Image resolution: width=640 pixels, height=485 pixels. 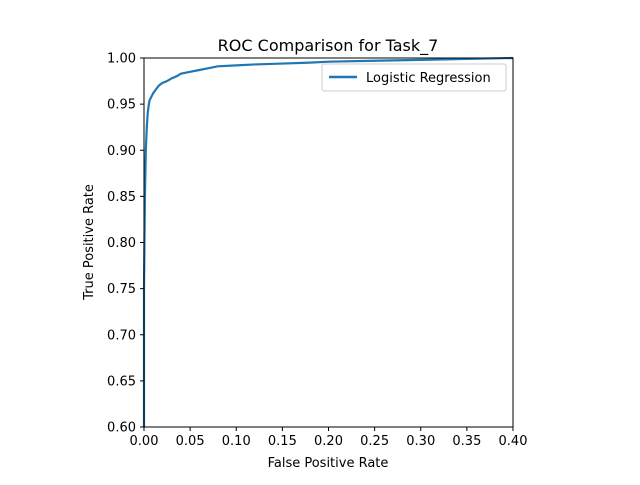 What do you see at coordinates (121, 335) in the screenshot?
I see `y-tick-label: 0.70` at bounding box center [121, 335].